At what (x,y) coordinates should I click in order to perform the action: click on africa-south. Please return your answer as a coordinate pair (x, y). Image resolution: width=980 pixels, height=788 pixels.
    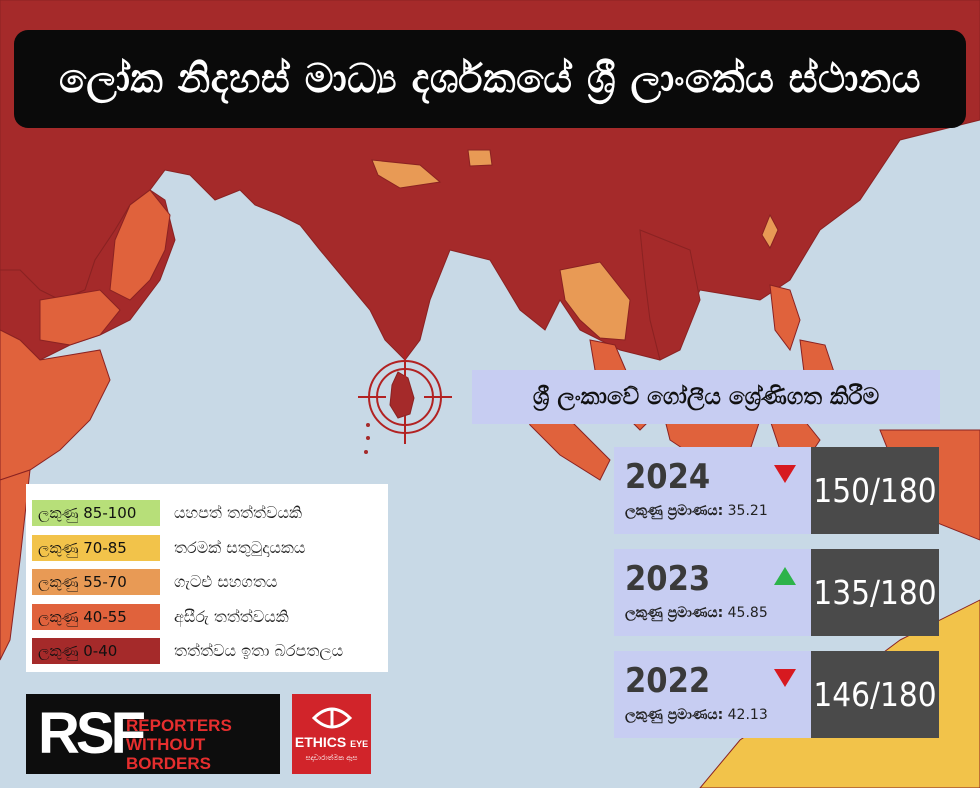
    Looking at the image, I should click on (15, 565).